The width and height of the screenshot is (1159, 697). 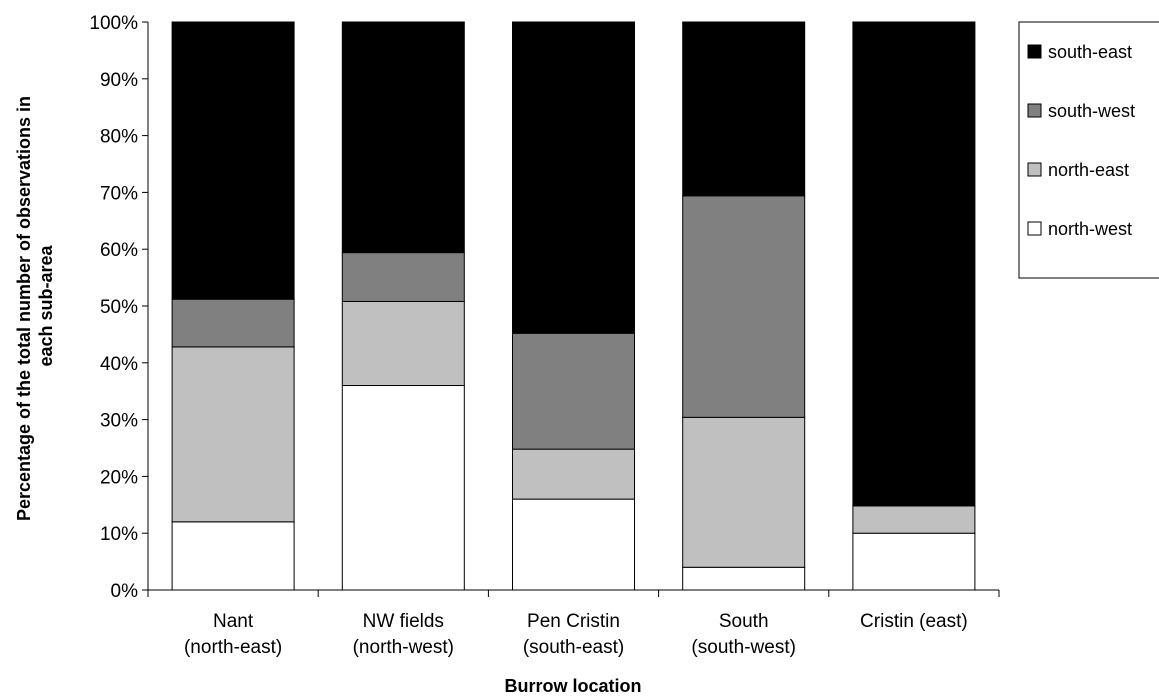 What do you see at coordinates (119, 137) in the screenshot?
I see `y-tick-label: 80%` at bounding box center [119, 137].